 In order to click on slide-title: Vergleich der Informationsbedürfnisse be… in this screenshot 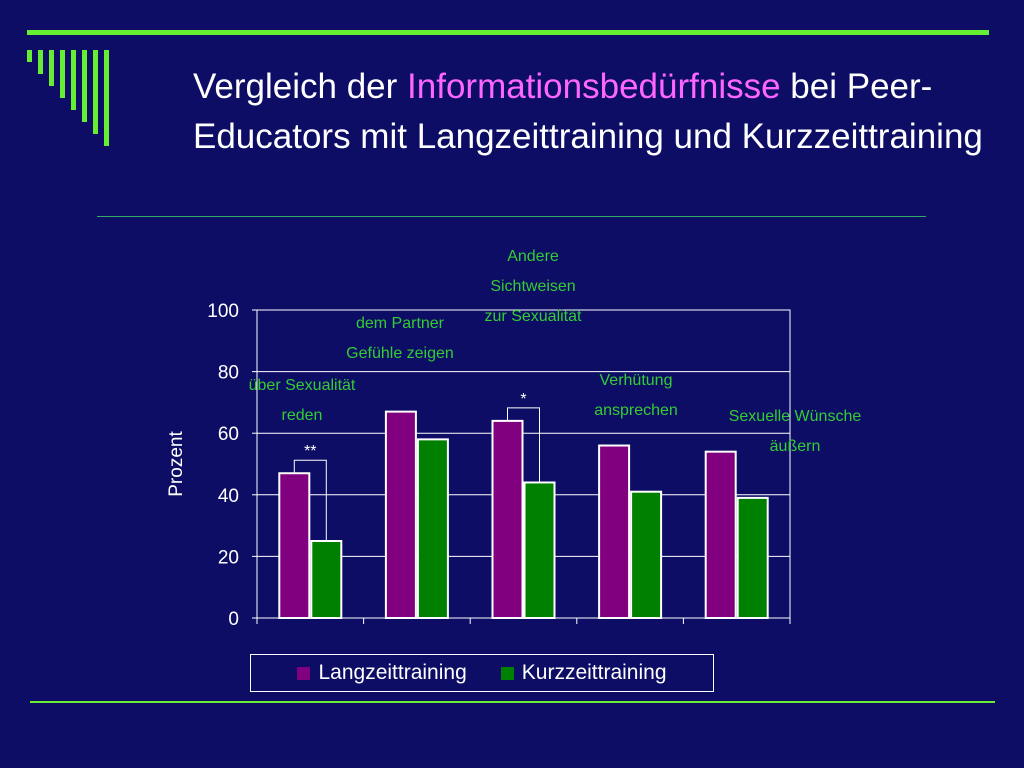, I will do `click(593, 112)`.